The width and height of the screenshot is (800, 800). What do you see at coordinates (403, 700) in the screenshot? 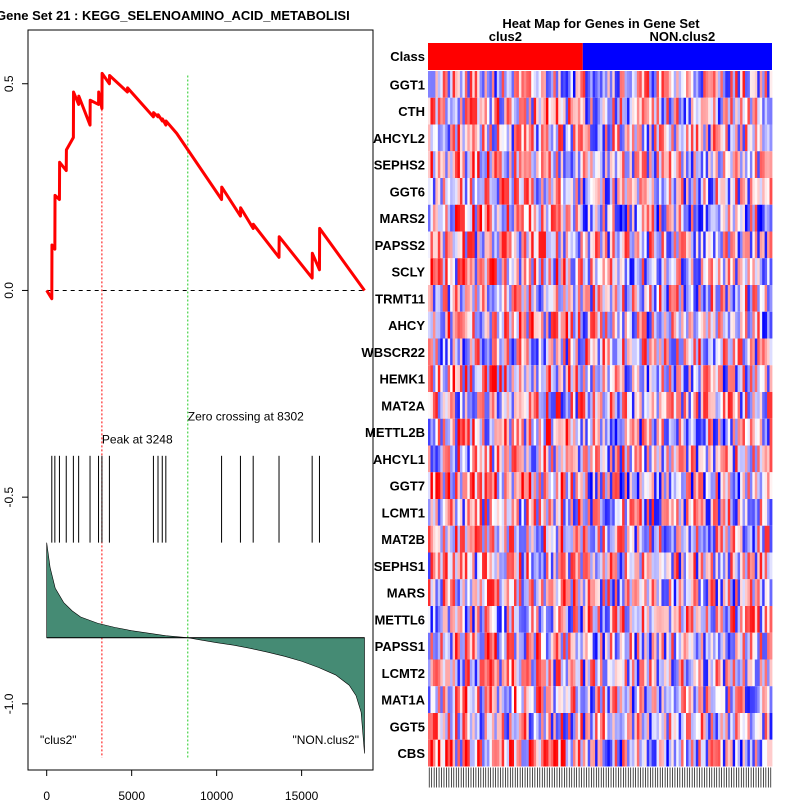
I see `heatmap-row-label: MAT1A` at bounding box center [403, 700].